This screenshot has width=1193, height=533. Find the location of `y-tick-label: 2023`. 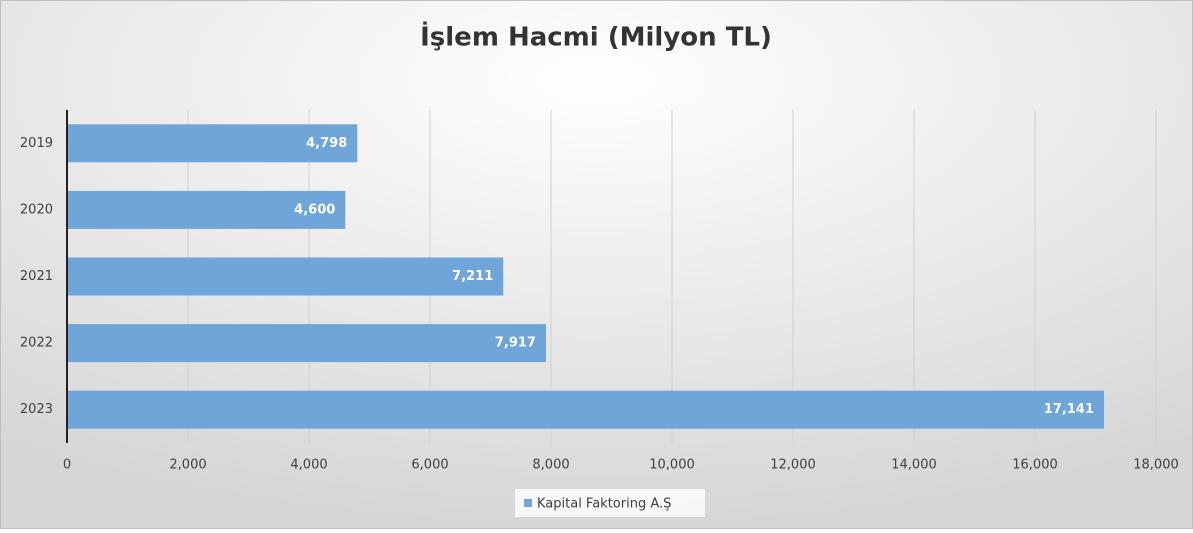

y-tick-label: 2023 is located at coordinates (36, 409).